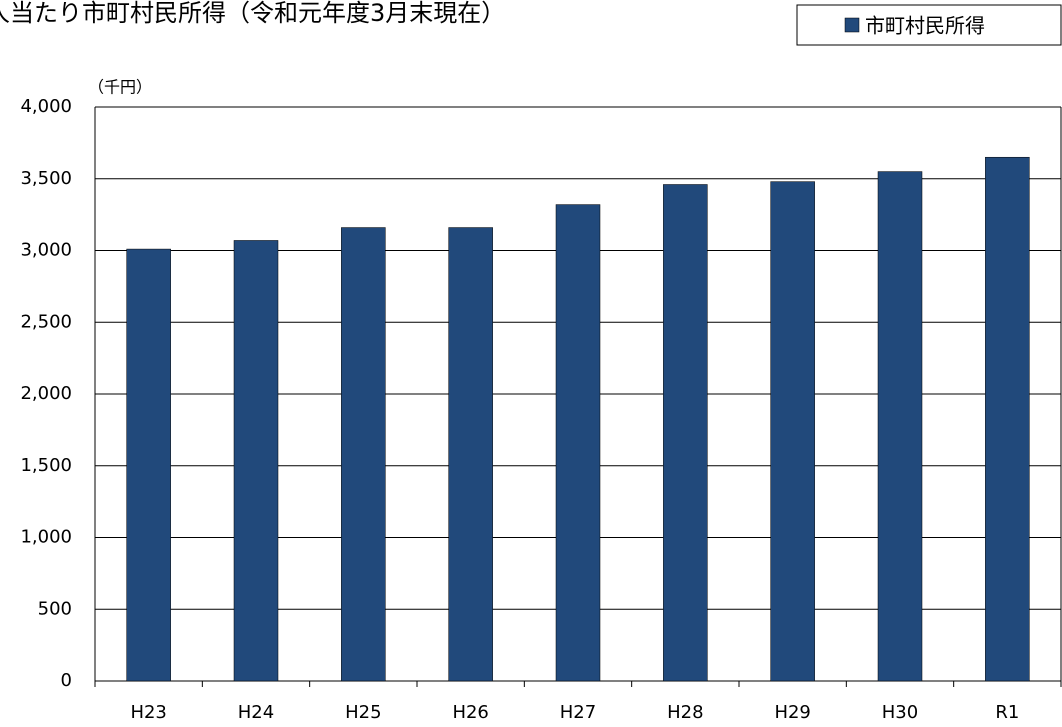 The width and height of the screenshot is (1062, 727). I want to click on y-tick-label: 4,000, so click(46, 106).